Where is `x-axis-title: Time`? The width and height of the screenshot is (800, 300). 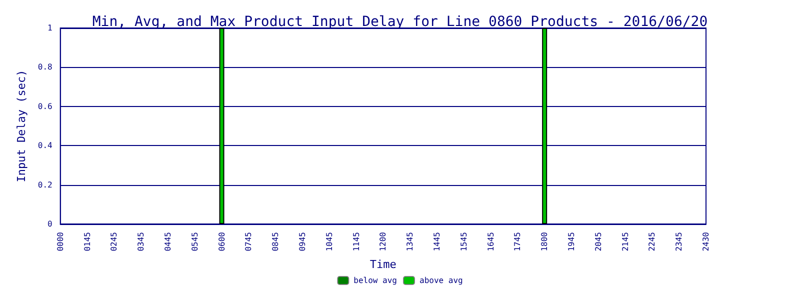 x-axis-title: Time is located at coordinates (383, 265).